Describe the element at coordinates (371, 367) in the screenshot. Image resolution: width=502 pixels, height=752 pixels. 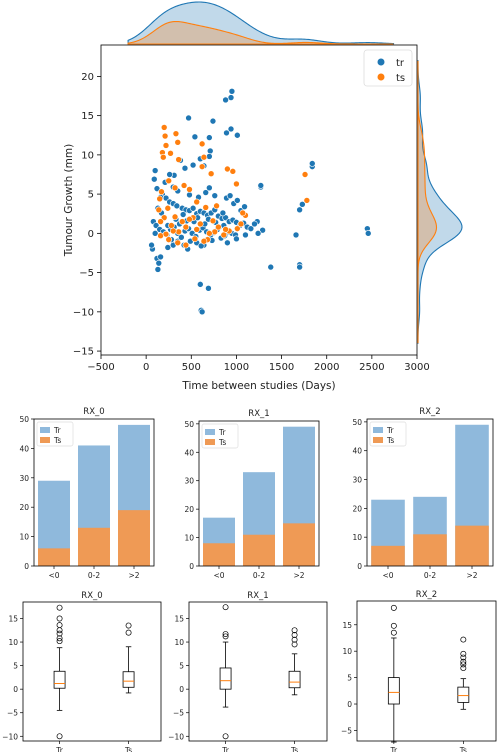
I see `x-tick-label: 2500` at that location.